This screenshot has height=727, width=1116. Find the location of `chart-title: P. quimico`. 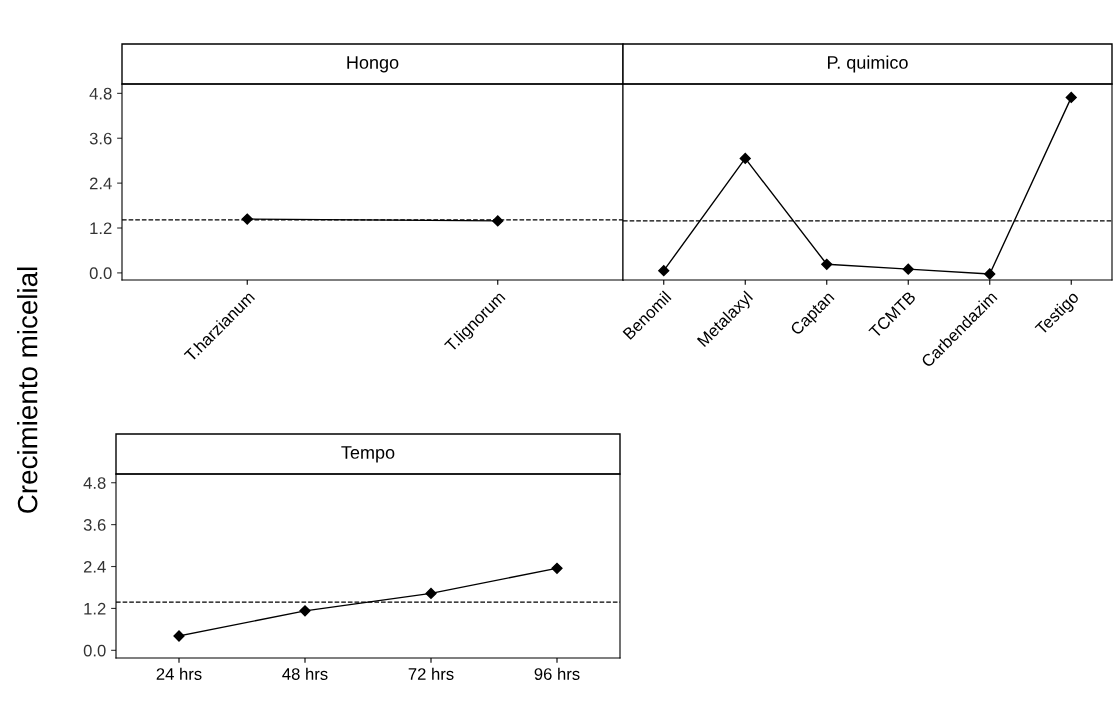

chart-title: P. quimico is located at coordinates (868, 64).